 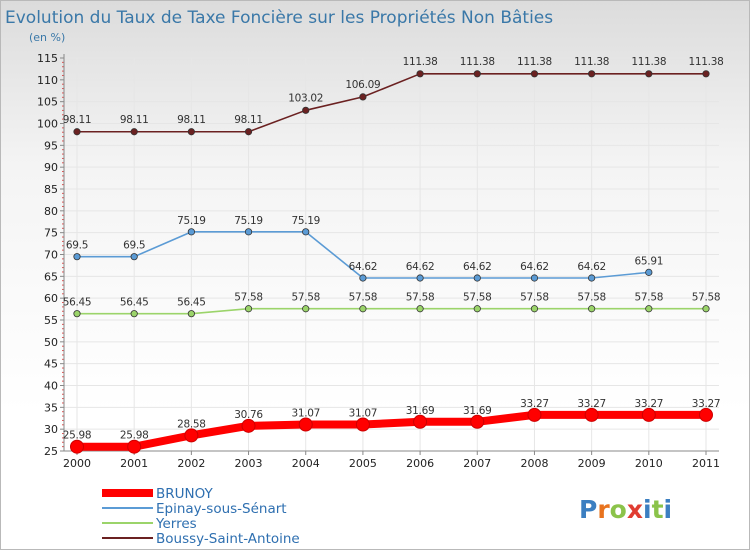 What do you see at coordinates (221, 509) in the screenshot?
I see `legend-label-epinay: Epinay-sous-Sénart` at bounding box center [221, 509].